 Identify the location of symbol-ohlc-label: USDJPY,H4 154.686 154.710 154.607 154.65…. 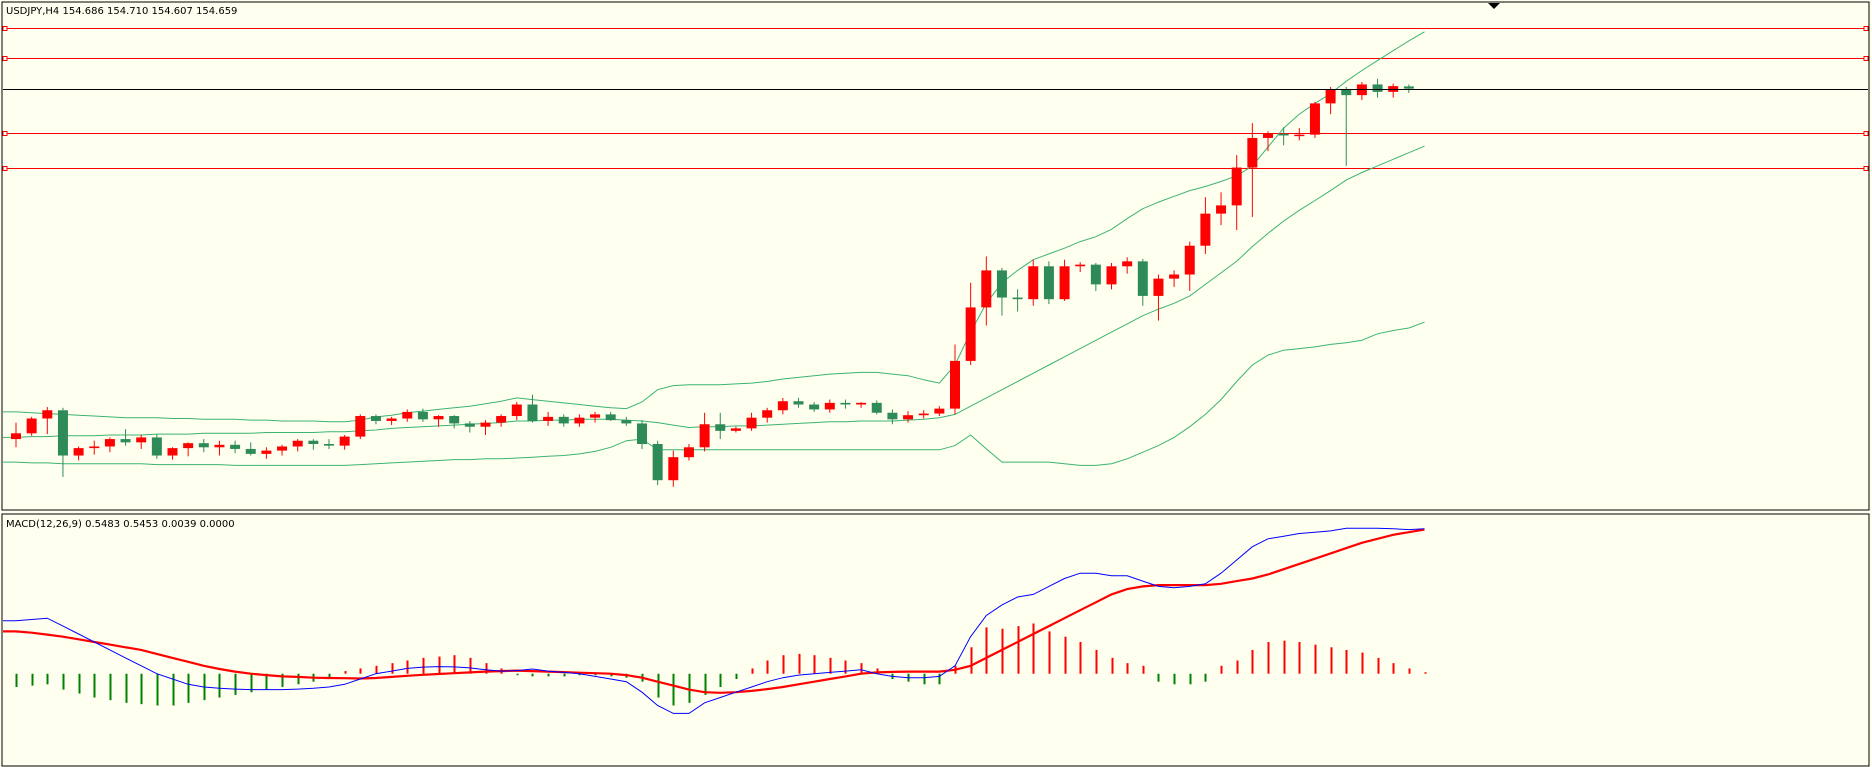
(121, 11).